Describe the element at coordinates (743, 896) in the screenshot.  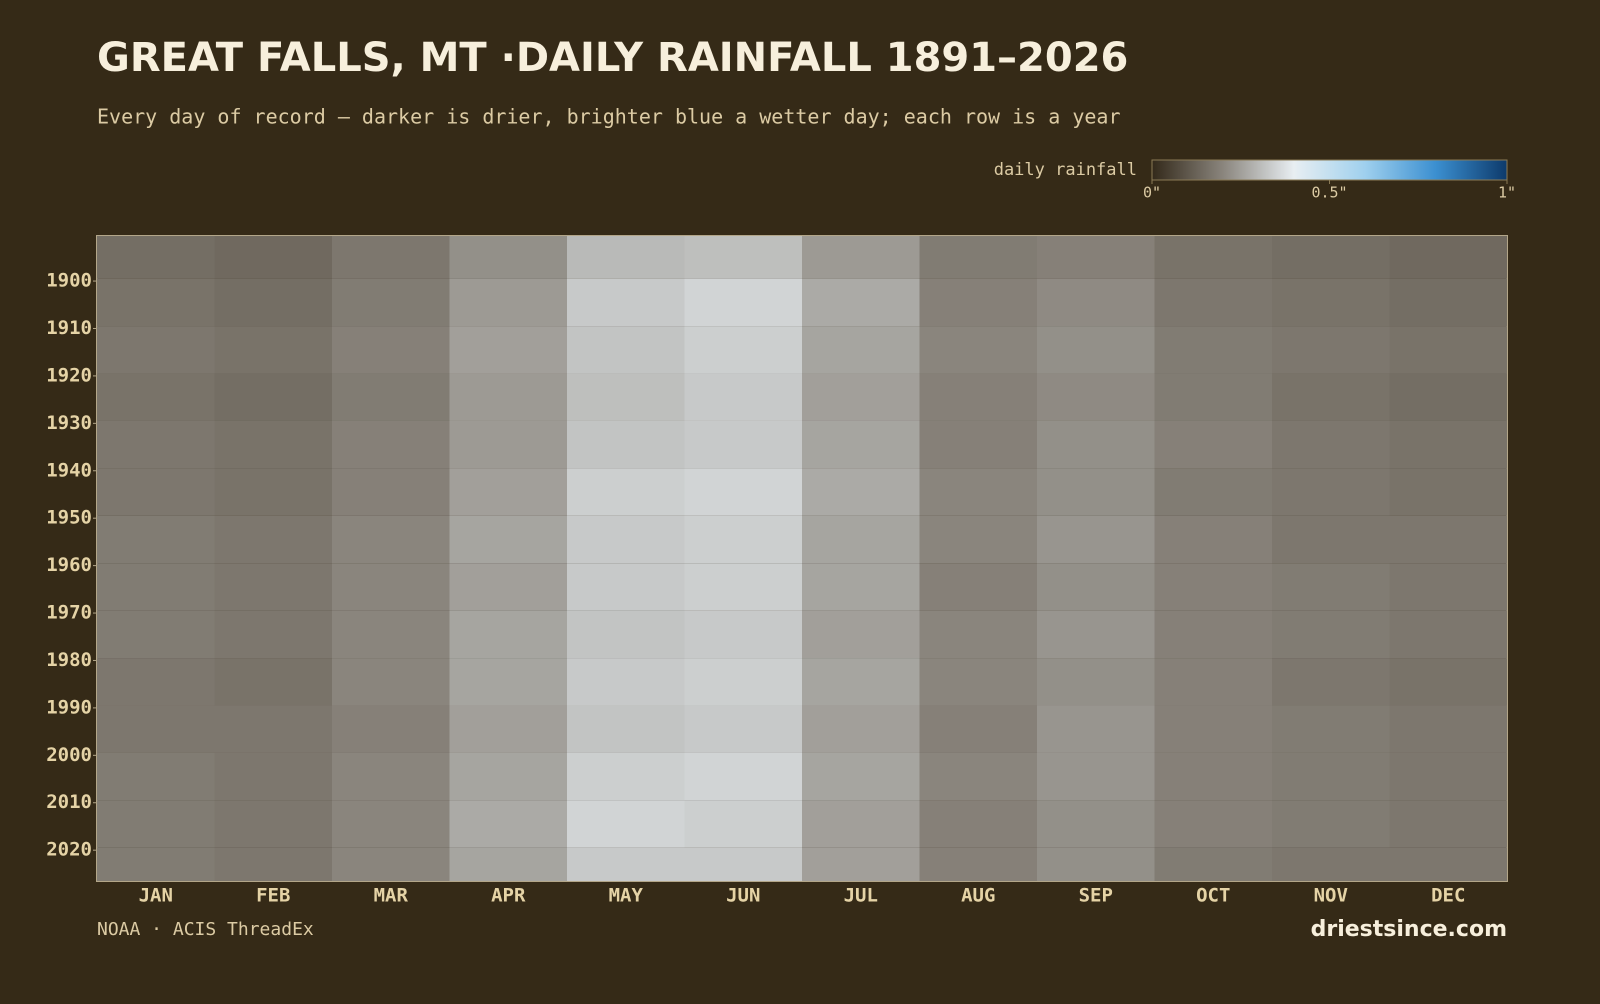
I see `x-tick-label: JUN` at that location.